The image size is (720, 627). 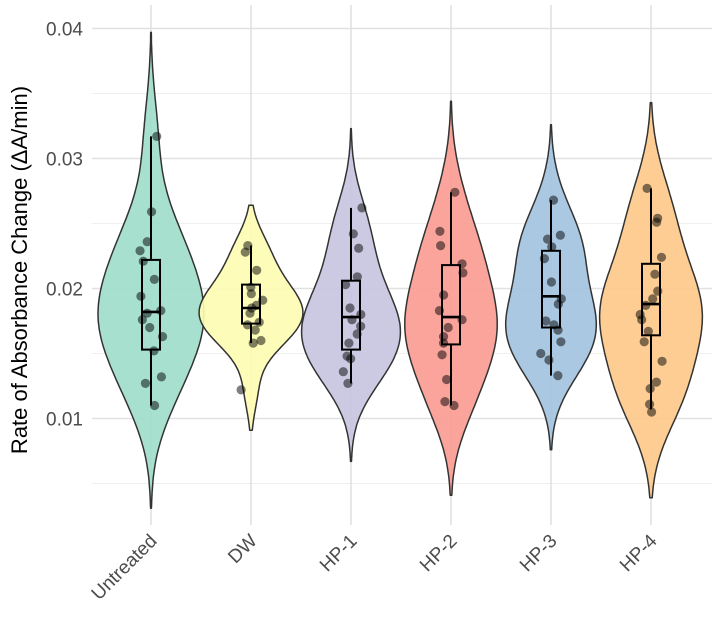 I want to click on violin-untreated, so click(x=151, y=270).